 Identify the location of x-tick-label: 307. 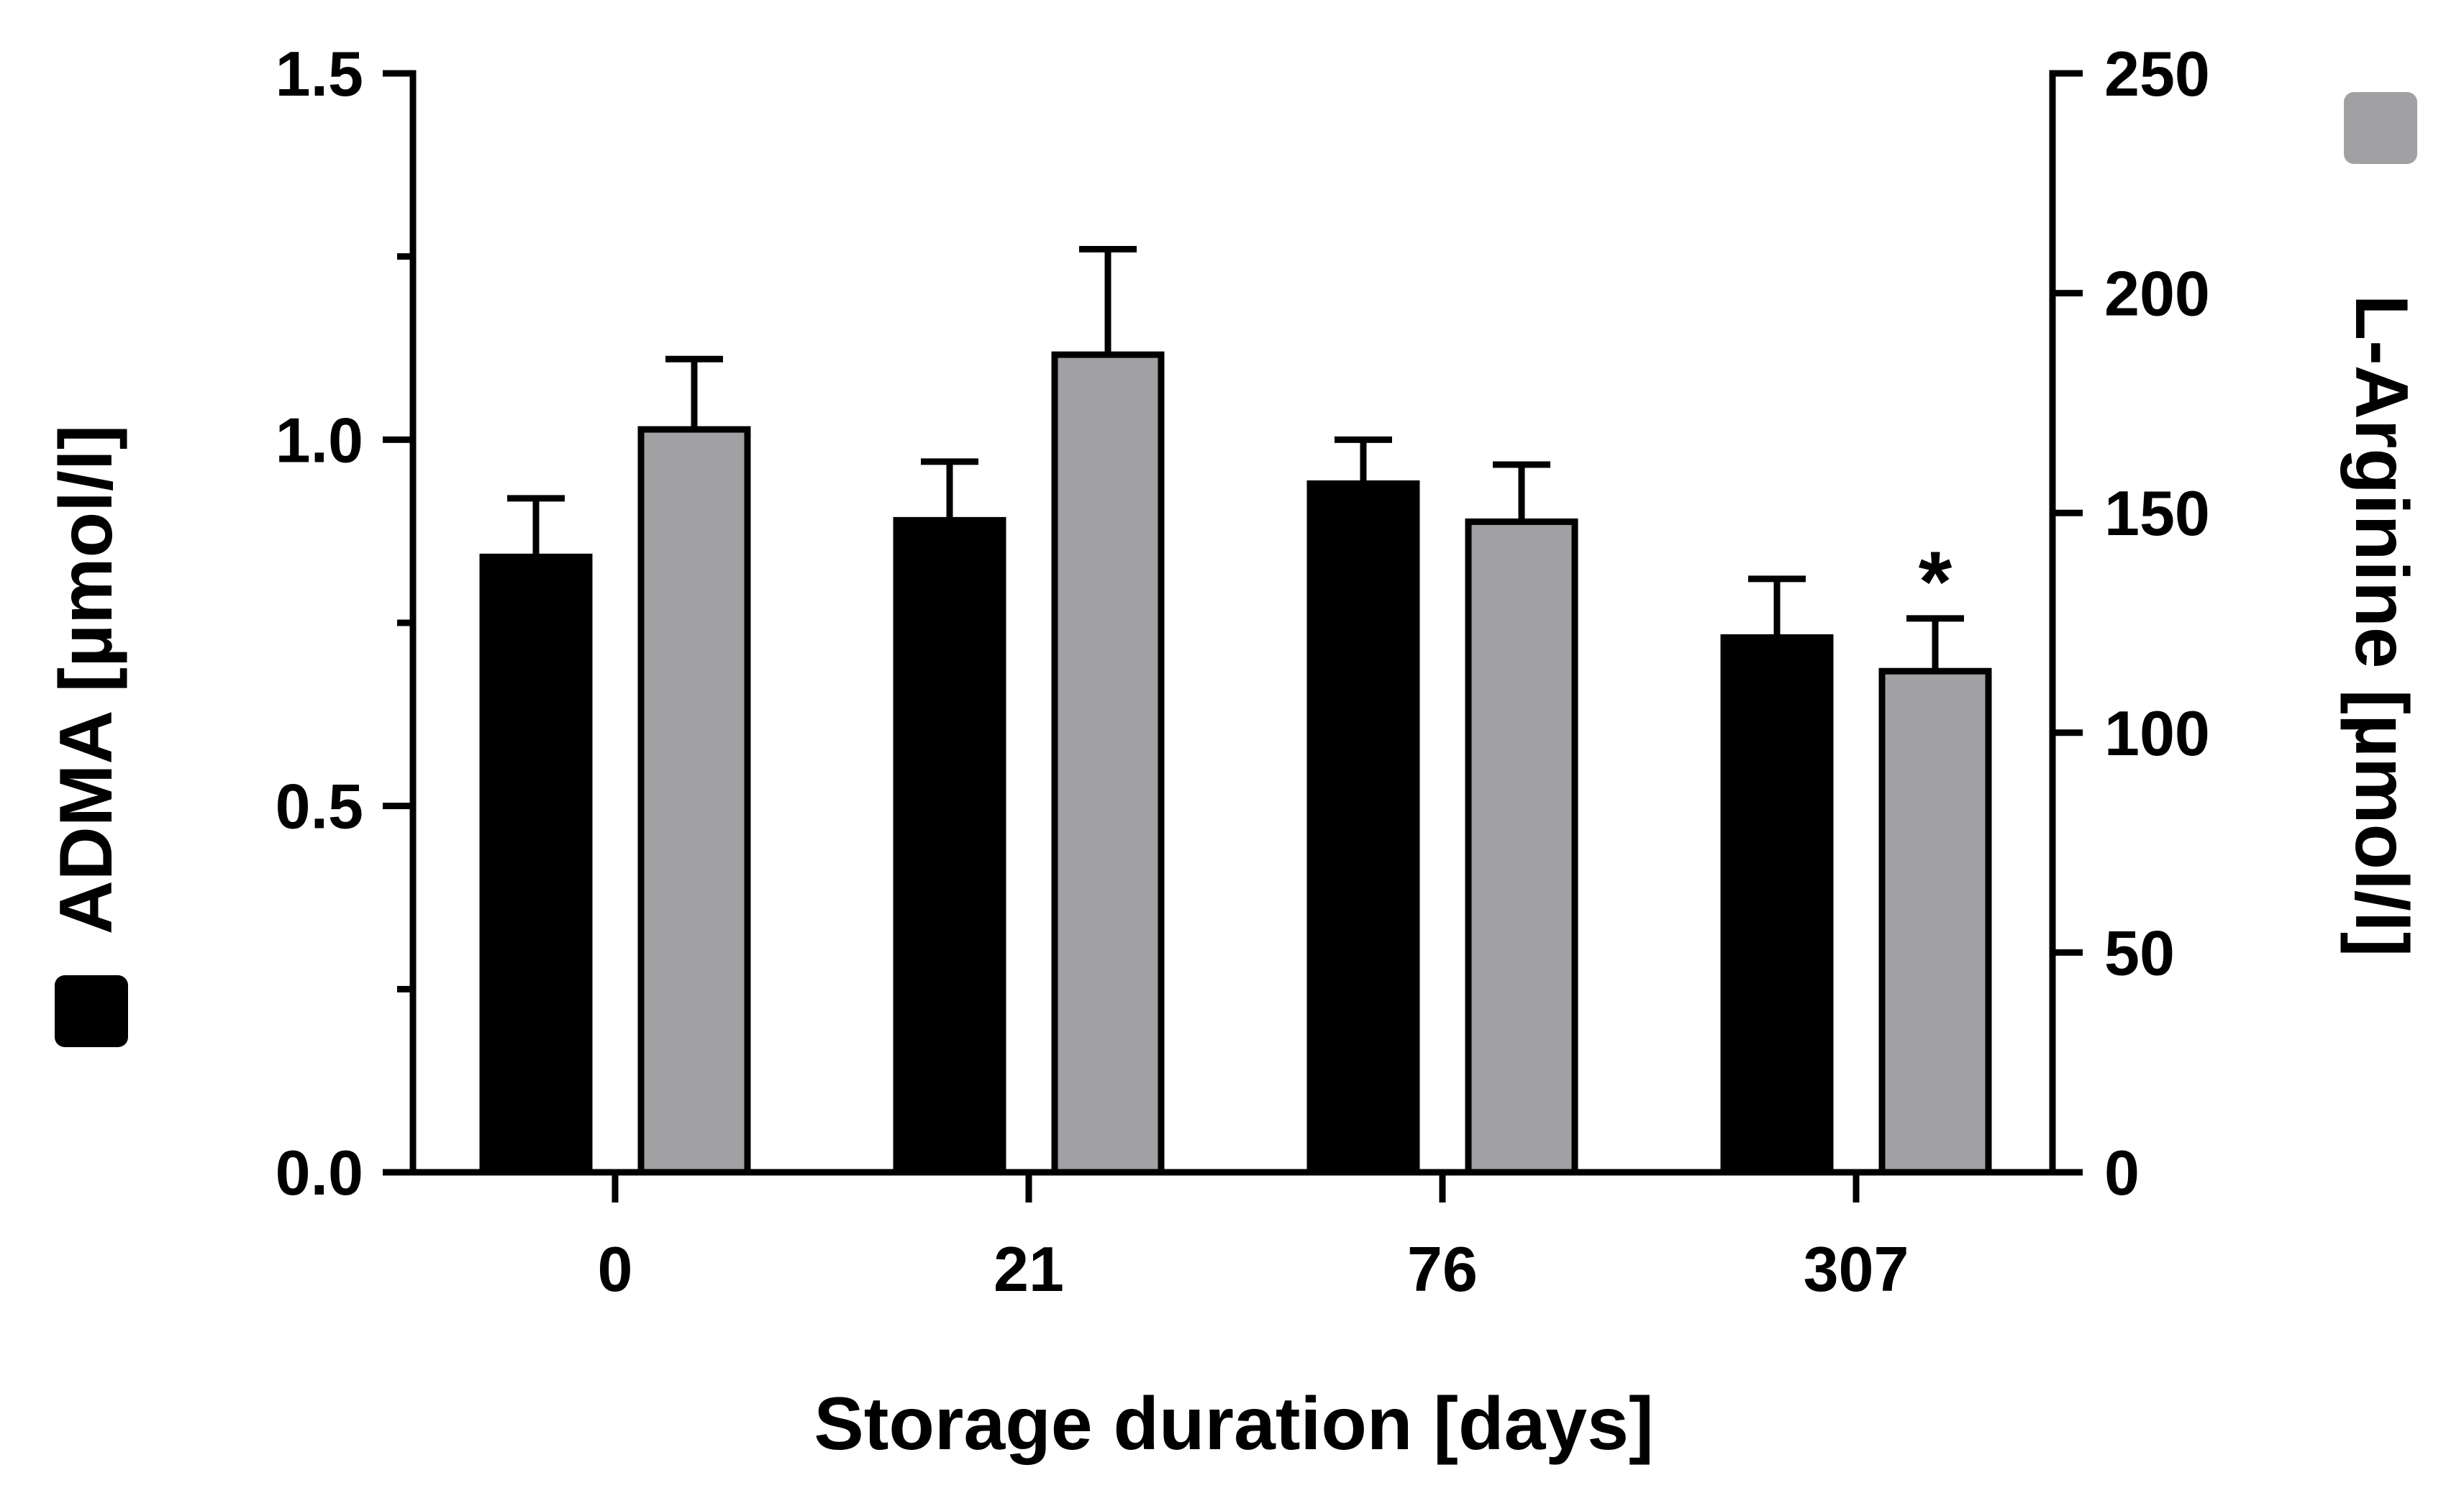
(1857, 1269).